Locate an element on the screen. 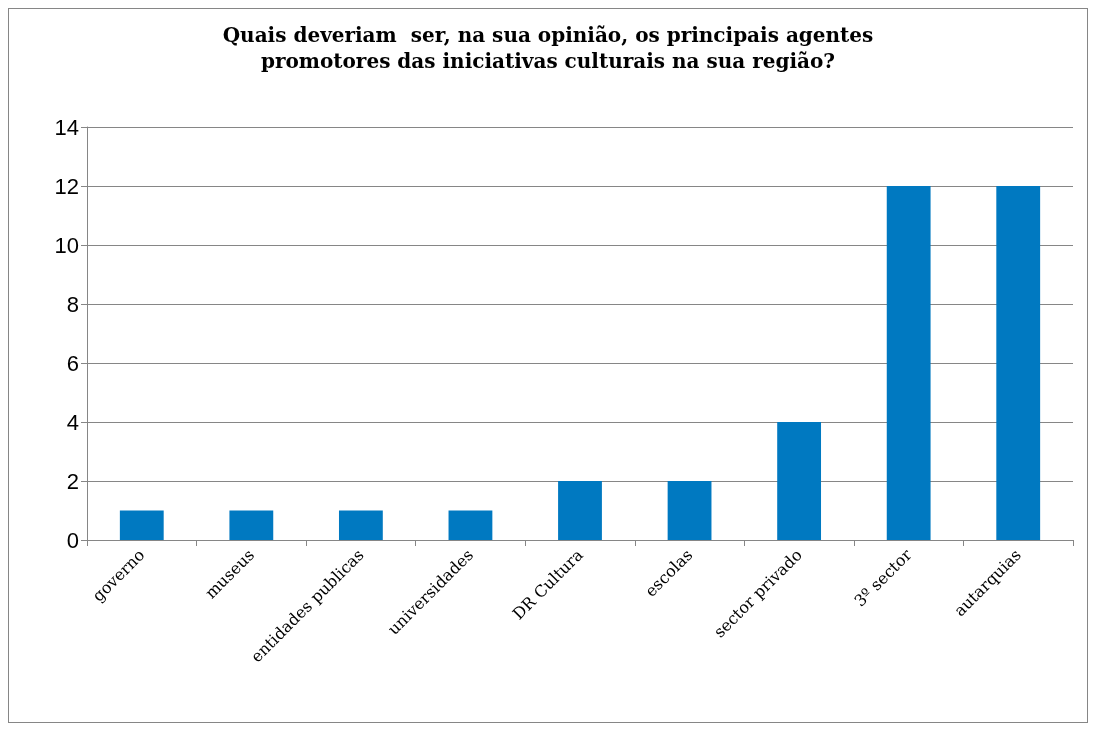 The image size is (1104, 733). y-tick-label: 10 is located at coordinates (66, 245).